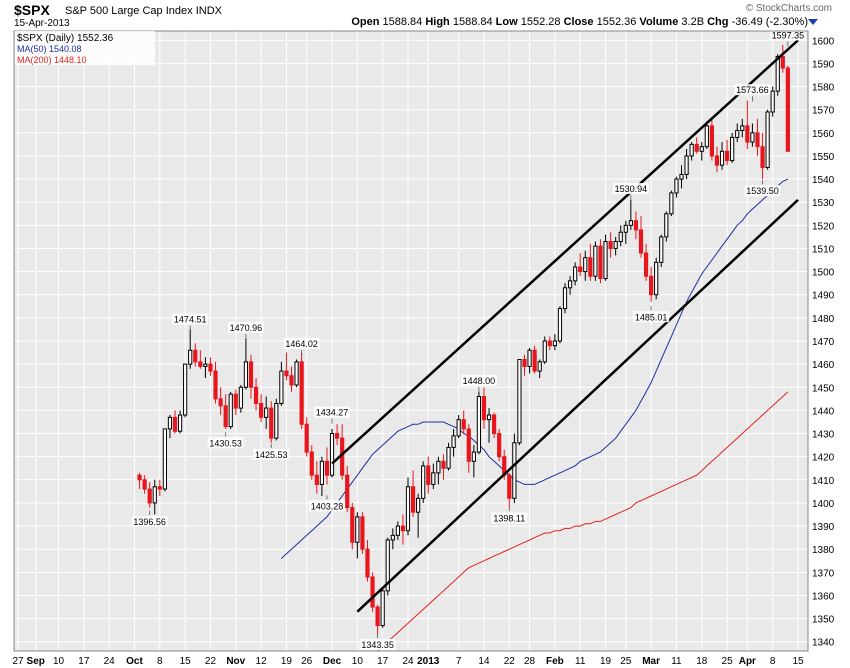 The image size is (850, 668). Describe the element at coordinates (823, 365) in the screenshot. I see `y-tick-label: 1460` at that location.